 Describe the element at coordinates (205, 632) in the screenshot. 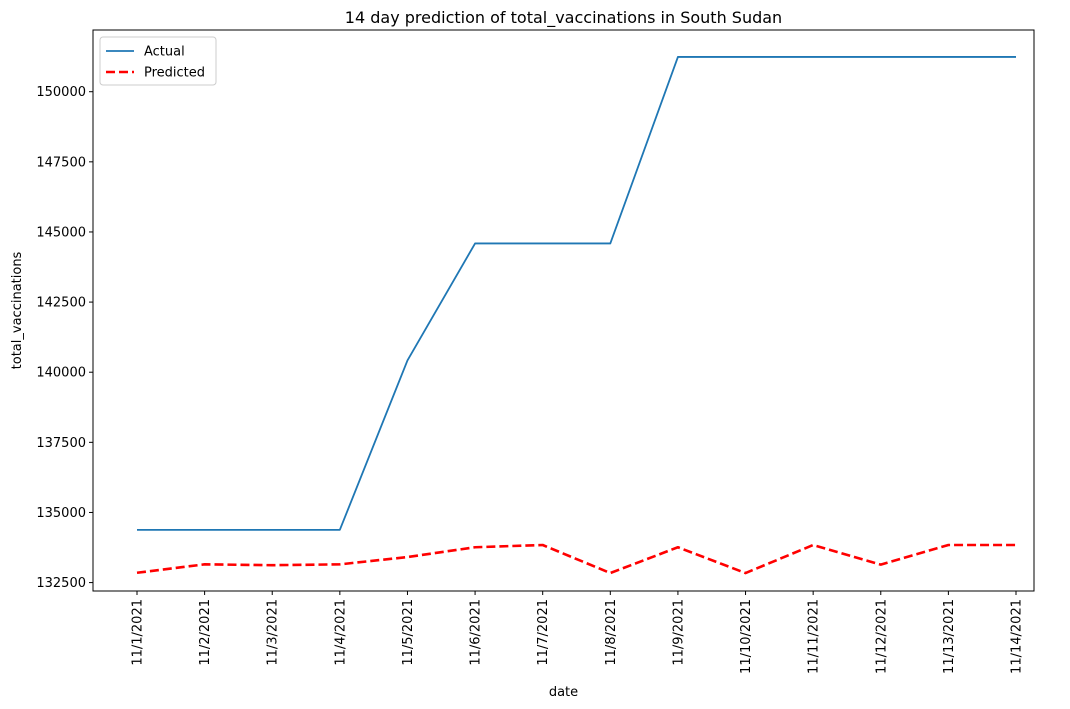

I see `x-tick-label: 11/2/2021` at that location.